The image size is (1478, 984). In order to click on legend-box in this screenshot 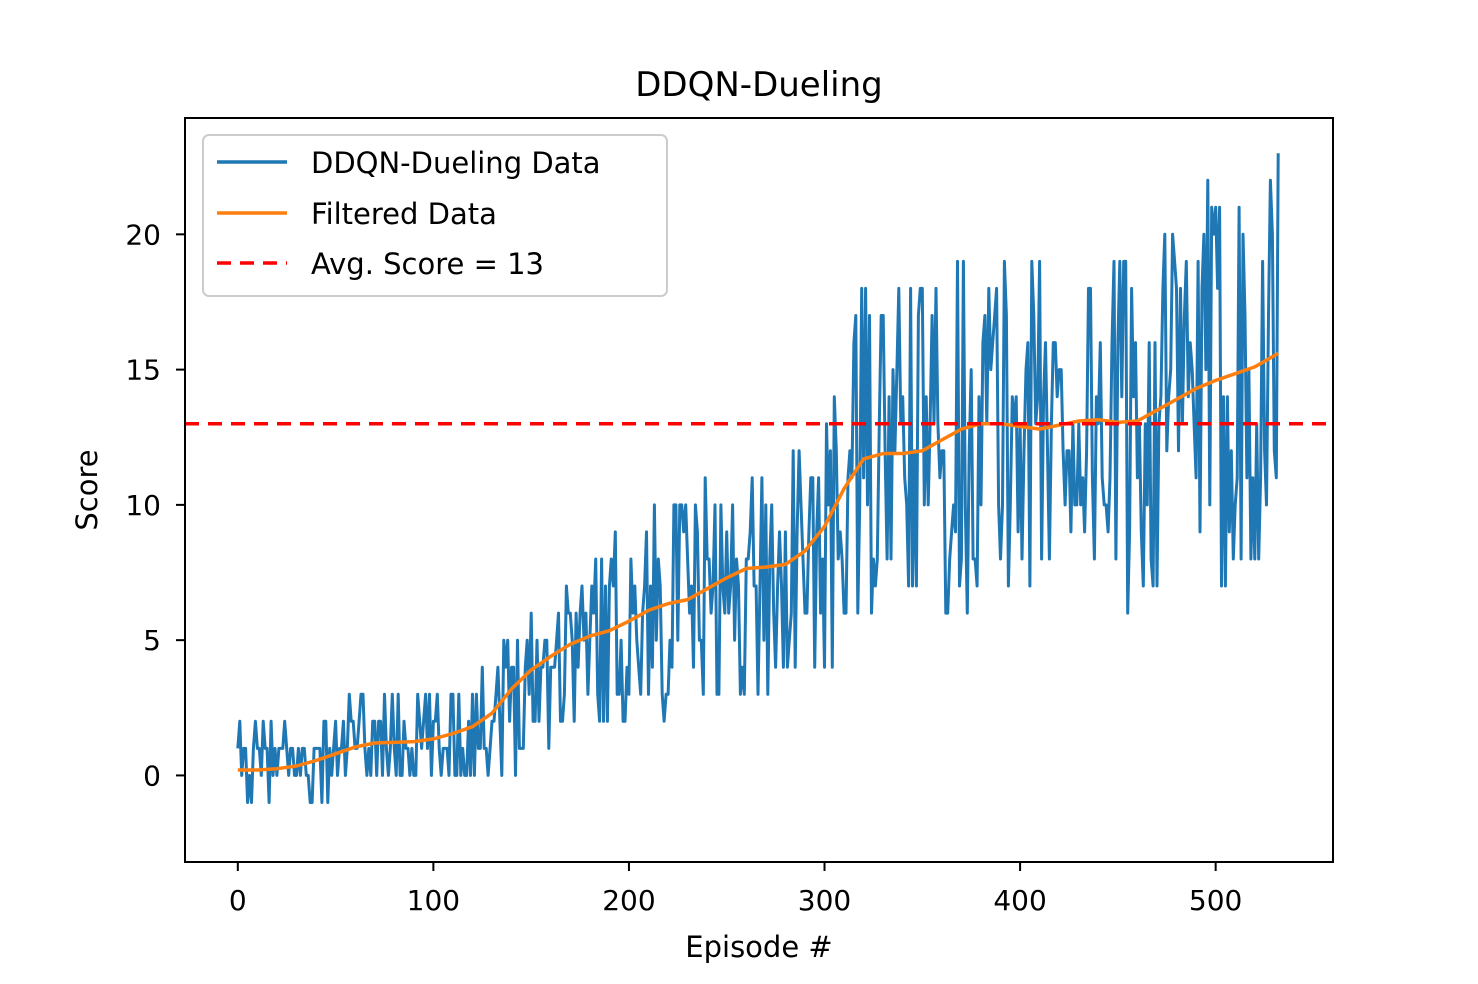, I will do `click(435, 215)`.